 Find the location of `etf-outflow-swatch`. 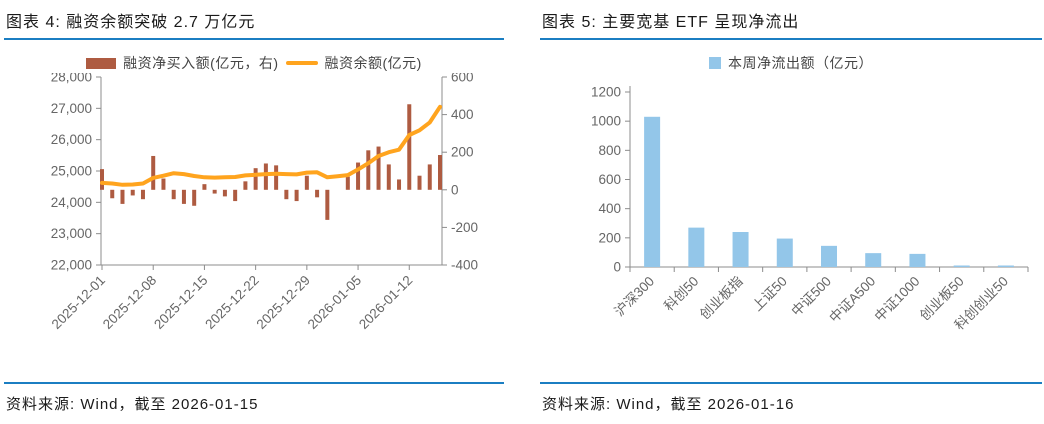

etf-outflow-swatch is located at coordinates (715, 63).